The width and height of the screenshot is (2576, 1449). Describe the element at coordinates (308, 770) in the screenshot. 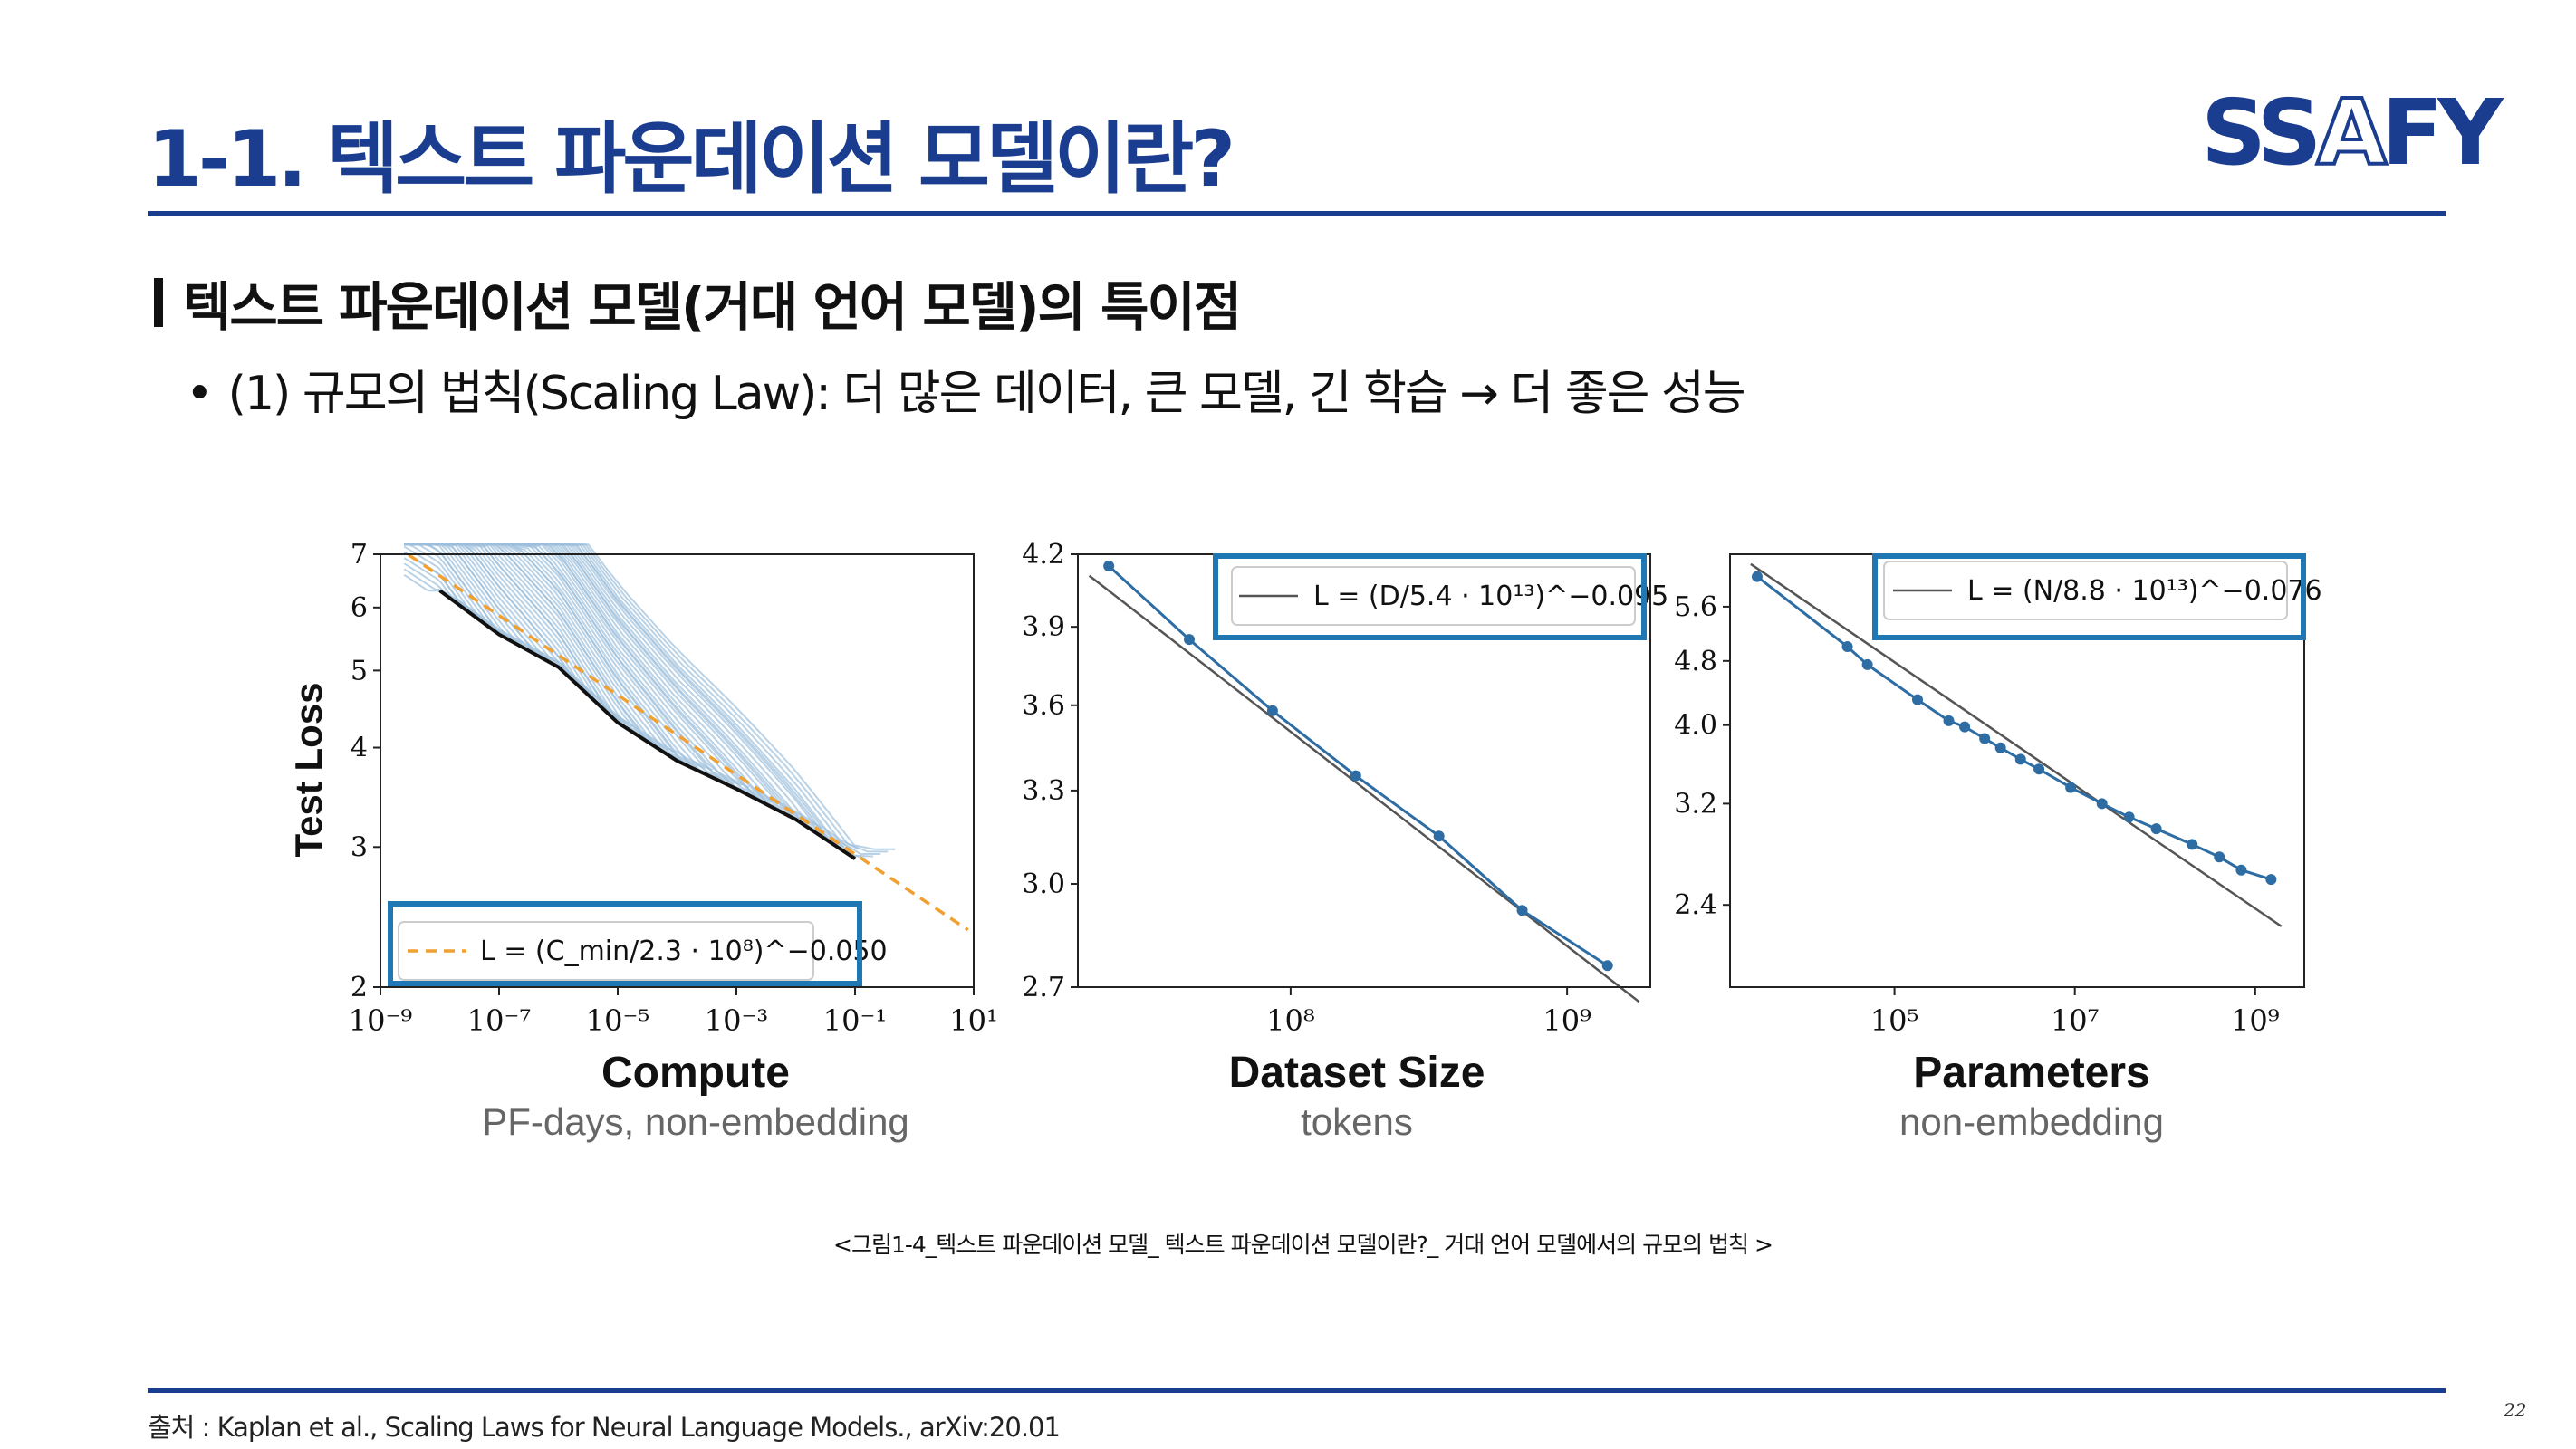

I see `compute-y-axis-label: Test Loss` at that location.